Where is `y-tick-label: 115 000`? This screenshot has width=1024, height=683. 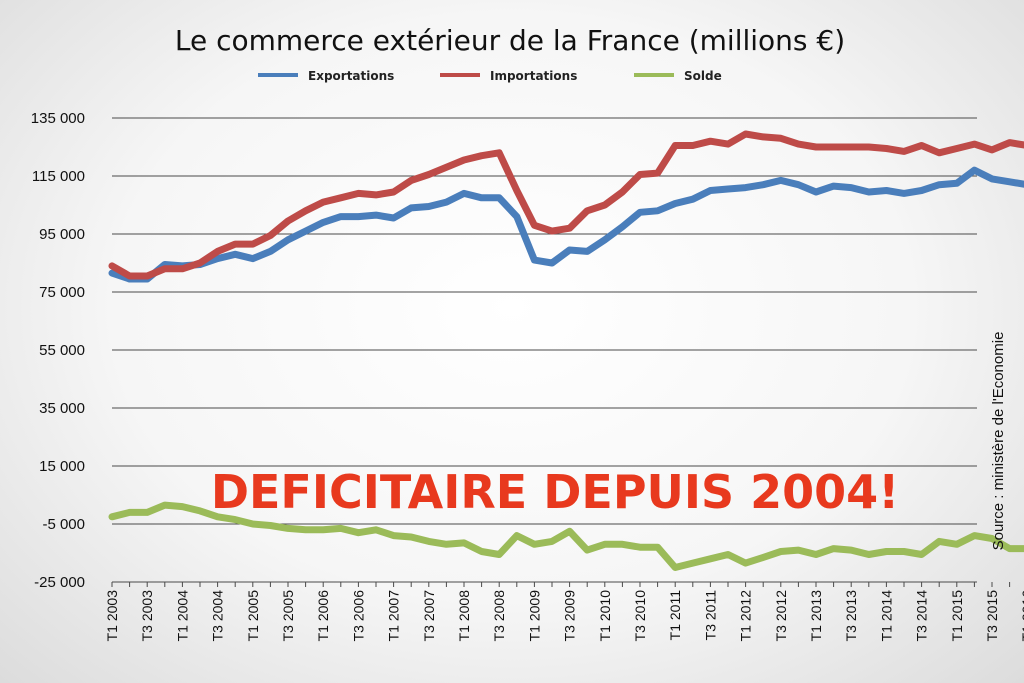
y-tick-label: 115 000 is located at coordinates (58, 176).